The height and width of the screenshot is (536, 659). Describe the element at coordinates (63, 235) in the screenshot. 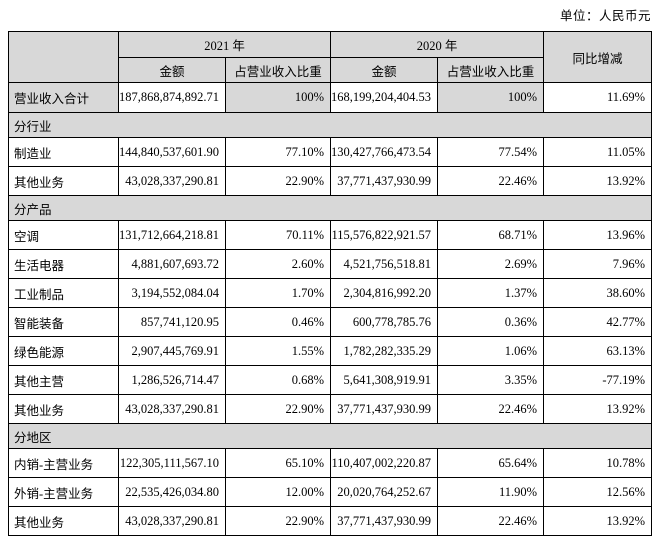

I see `row-label-cell: 空调` at that location.